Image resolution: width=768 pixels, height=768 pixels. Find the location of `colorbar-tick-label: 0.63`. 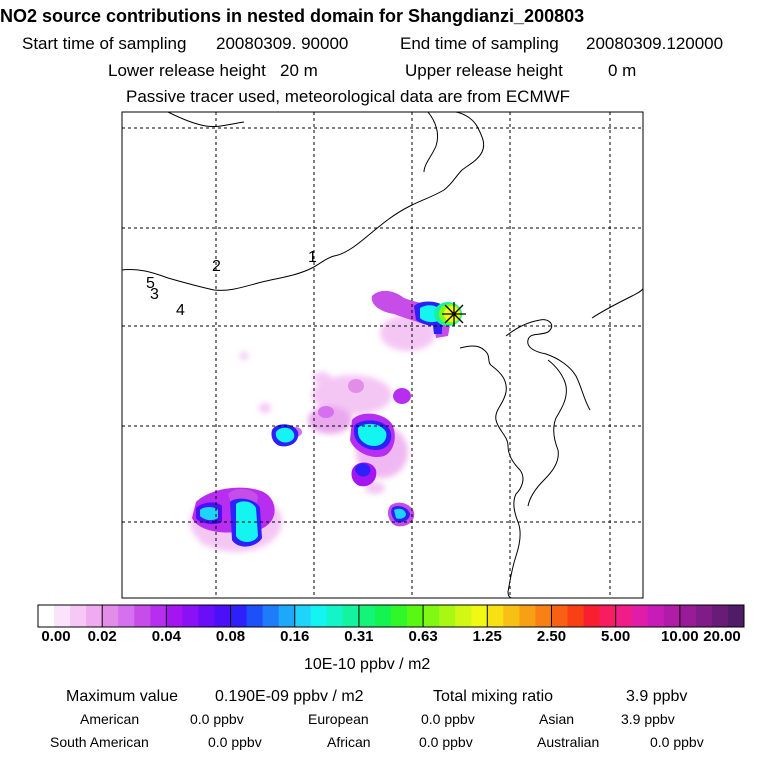

colorbar-tick-label: 0.63 is located at coordinates (423, 636).